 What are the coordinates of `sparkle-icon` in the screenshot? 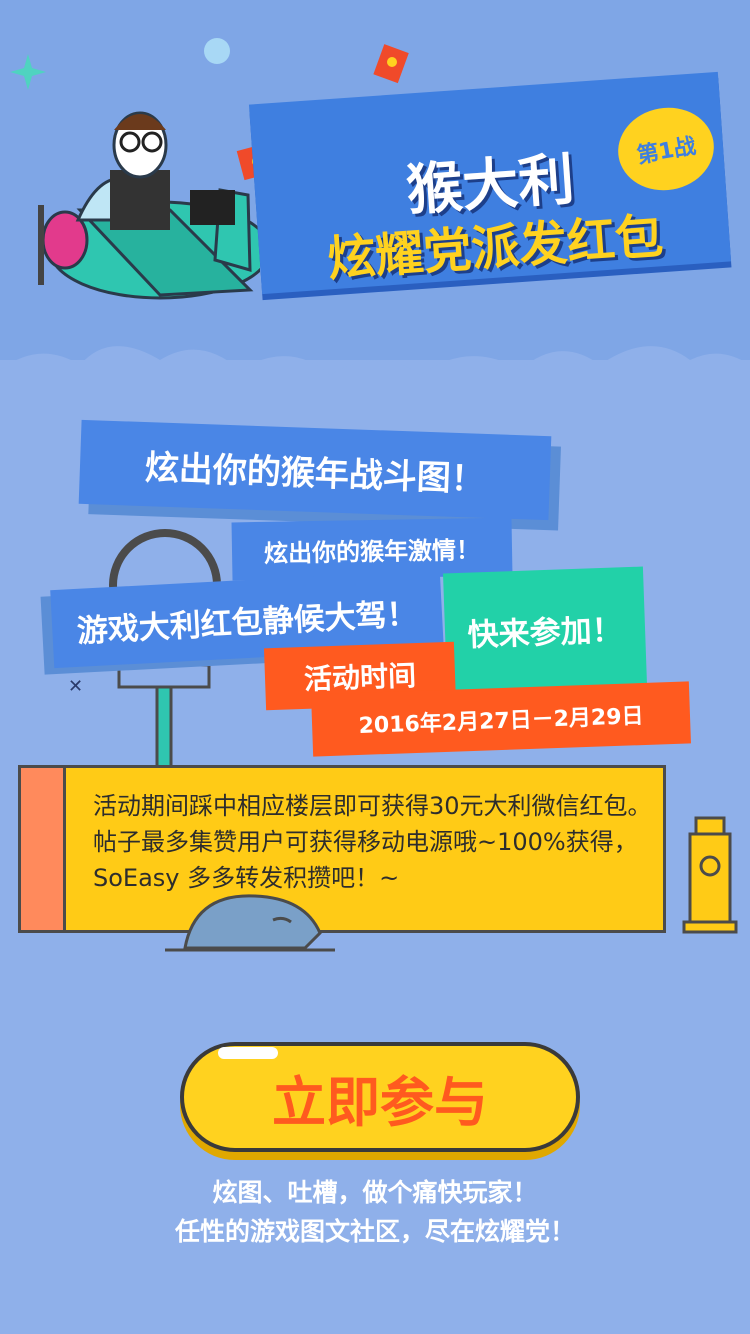 It's located at (28, 72).